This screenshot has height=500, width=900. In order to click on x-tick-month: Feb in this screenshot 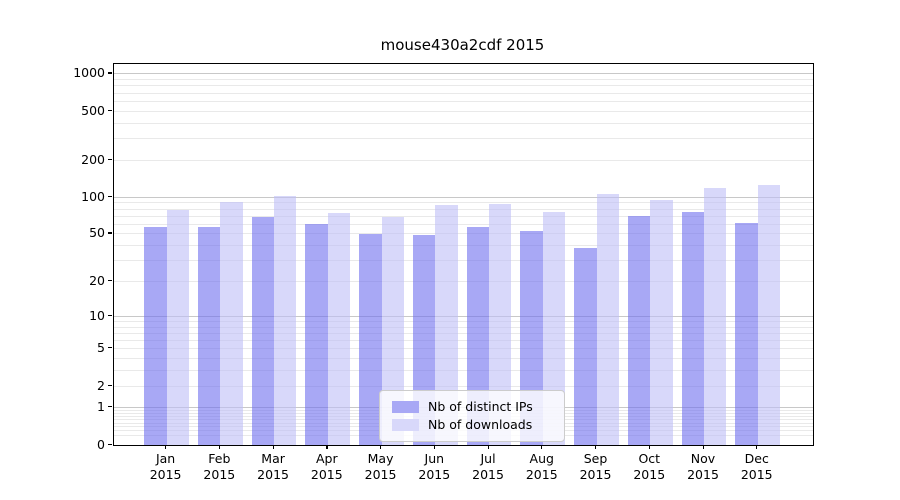, I will do `click(219, 458)`.